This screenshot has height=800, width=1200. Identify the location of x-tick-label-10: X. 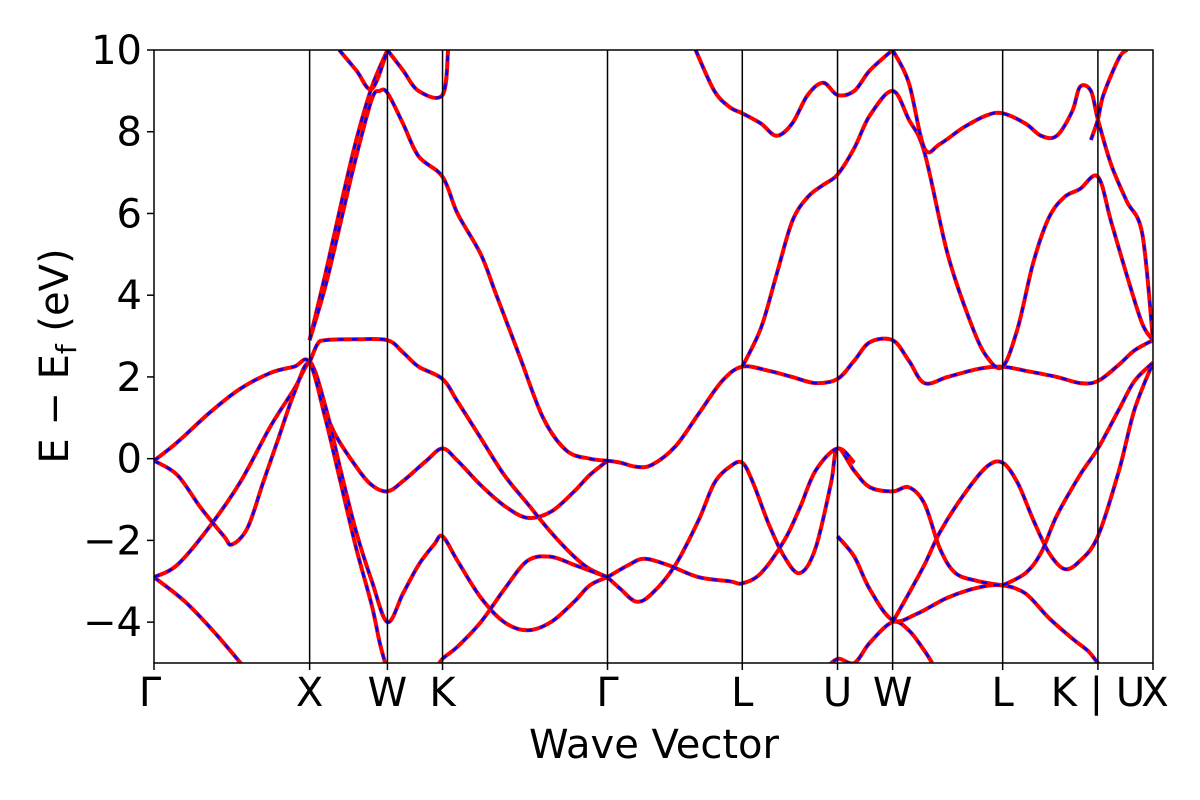
(1154, 693).